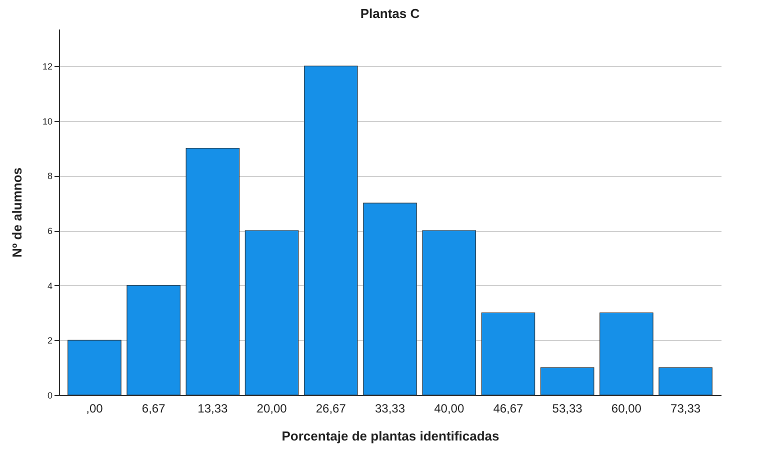  What do you see at coordinates (272, 409) in the screenshot?
I see `x-tick-label: 20,00` at bounding box center [272, 409].